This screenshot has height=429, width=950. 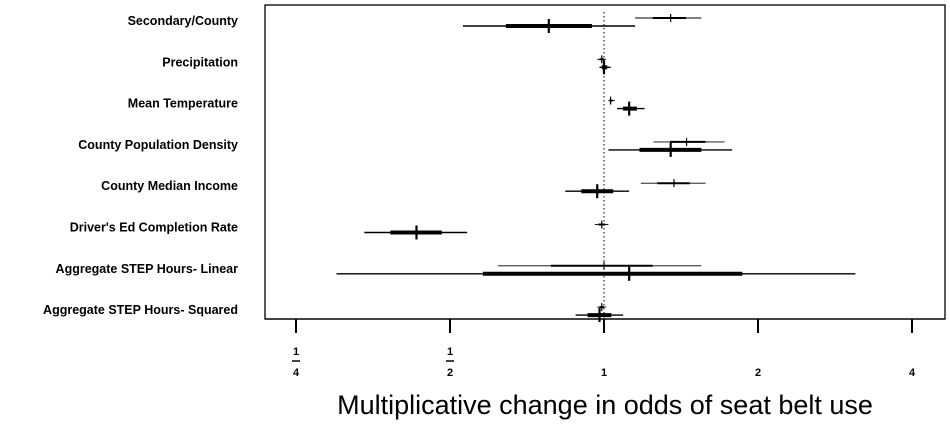 What do you see at coordinates (604, 373) in the screenshot?
I see `x-tick-label: 1` at bounding box center [604, 373].